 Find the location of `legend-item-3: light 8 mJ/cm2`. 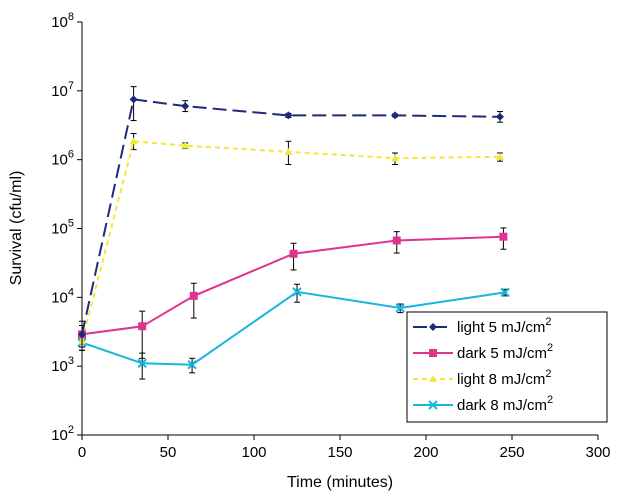

legend-item-3: light 8 mJ/cm2 is located at coordinates (482, 378).